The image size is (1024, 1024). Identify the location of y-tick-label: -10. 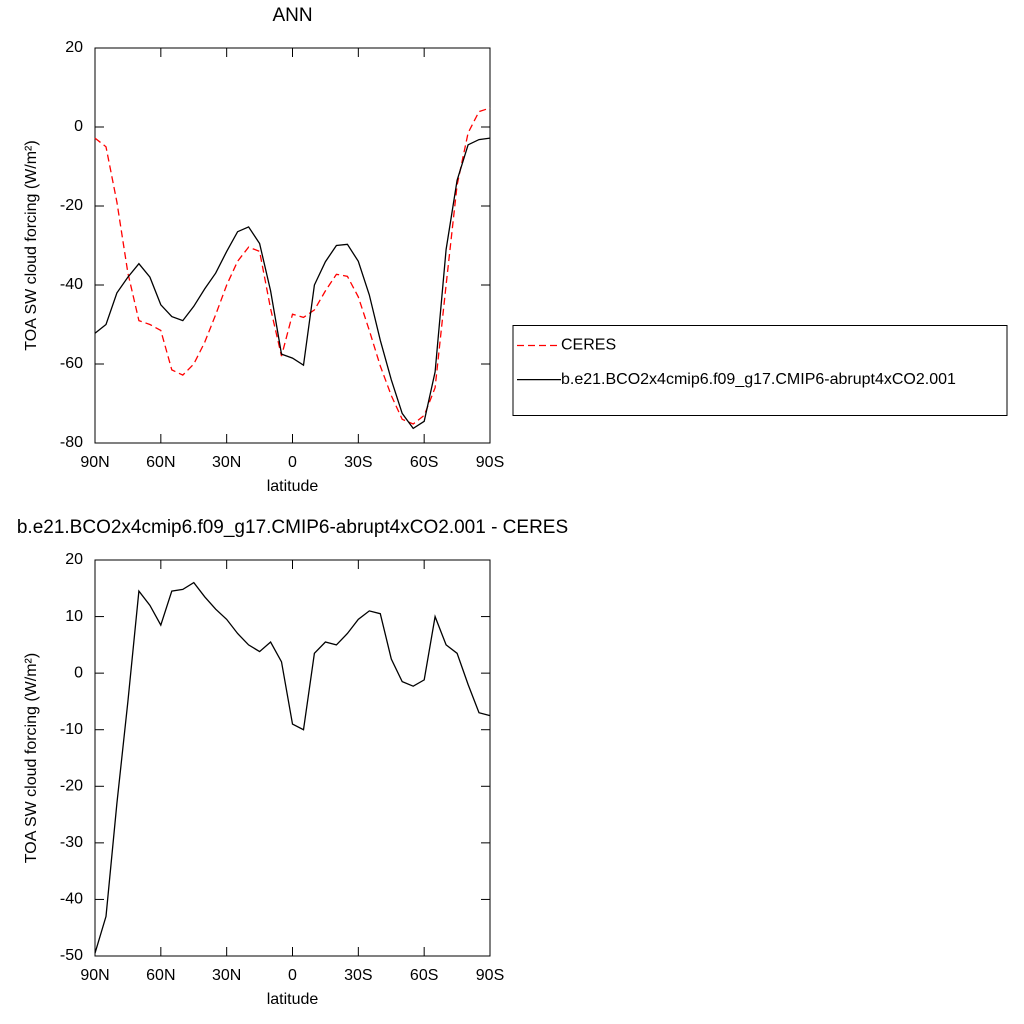
(71, 729).